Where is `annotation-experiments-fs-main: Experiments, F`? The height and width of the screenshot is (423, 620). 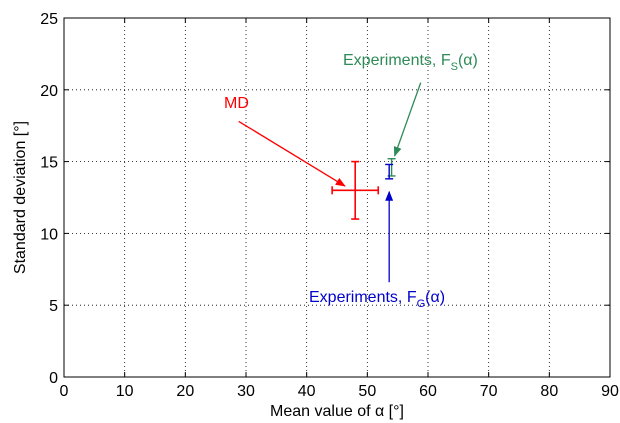 annotation-experiments-fs-main: Experiments, F is located at coordinates (397, 60).